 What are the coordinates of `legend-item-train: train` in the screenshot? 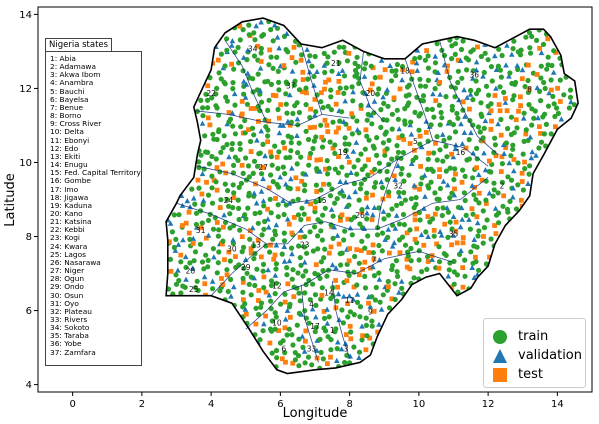 It's located at (538, 336).